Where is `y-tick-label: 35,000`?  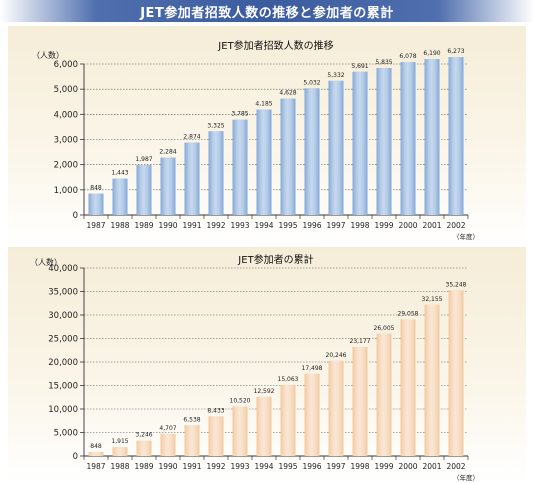
y-tick-label: 35,000 is located at coordinates (63, 293).